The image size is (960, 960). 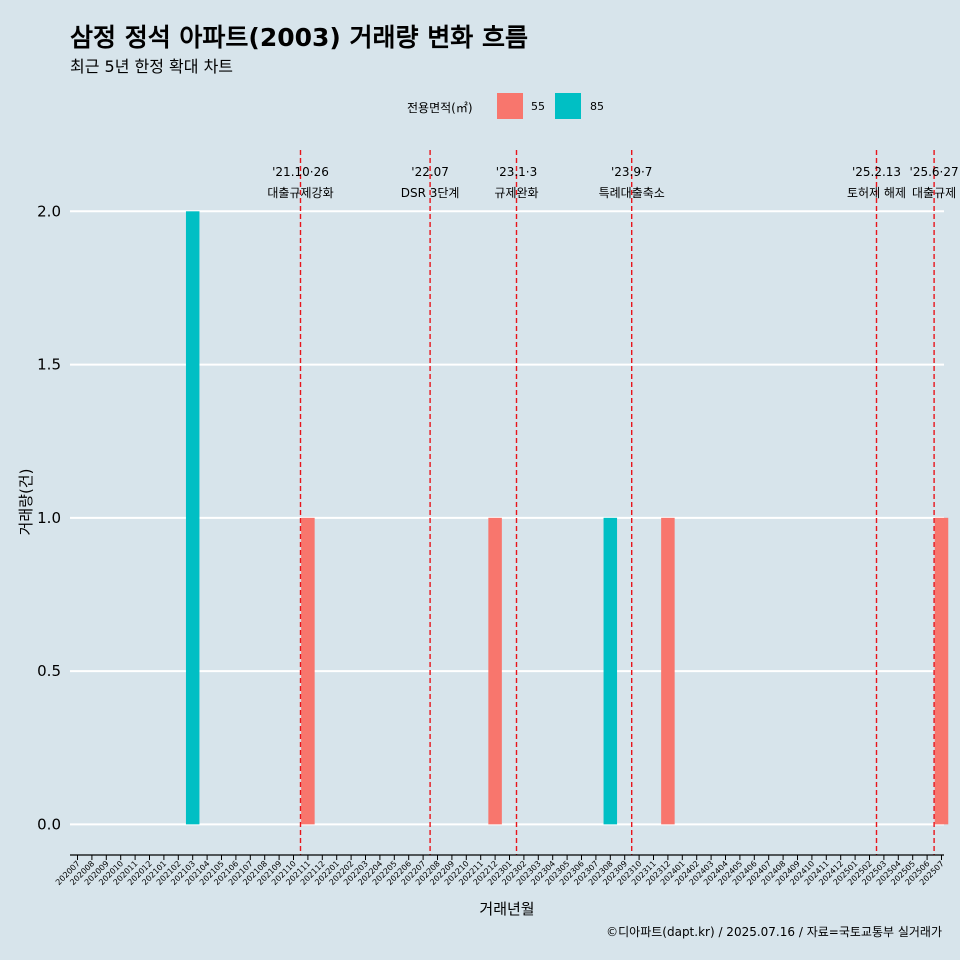 What do you see at coordinates (440, 108) in the screenshot?
I see `legend-title: 전용면적(㎡)` at bounding box center [440, 108].